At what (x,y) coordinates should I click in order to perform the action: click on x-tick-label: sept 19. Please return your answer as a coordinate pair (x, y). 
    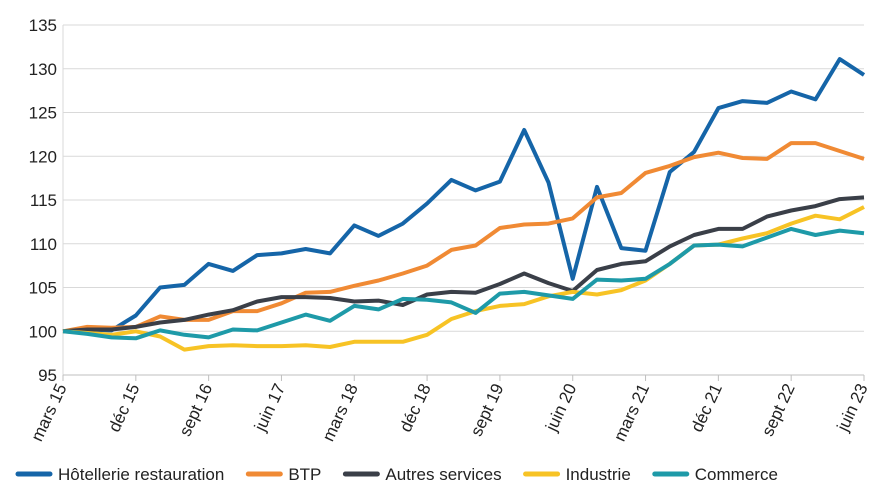
    Looking at the image, I should click on (487, 410).